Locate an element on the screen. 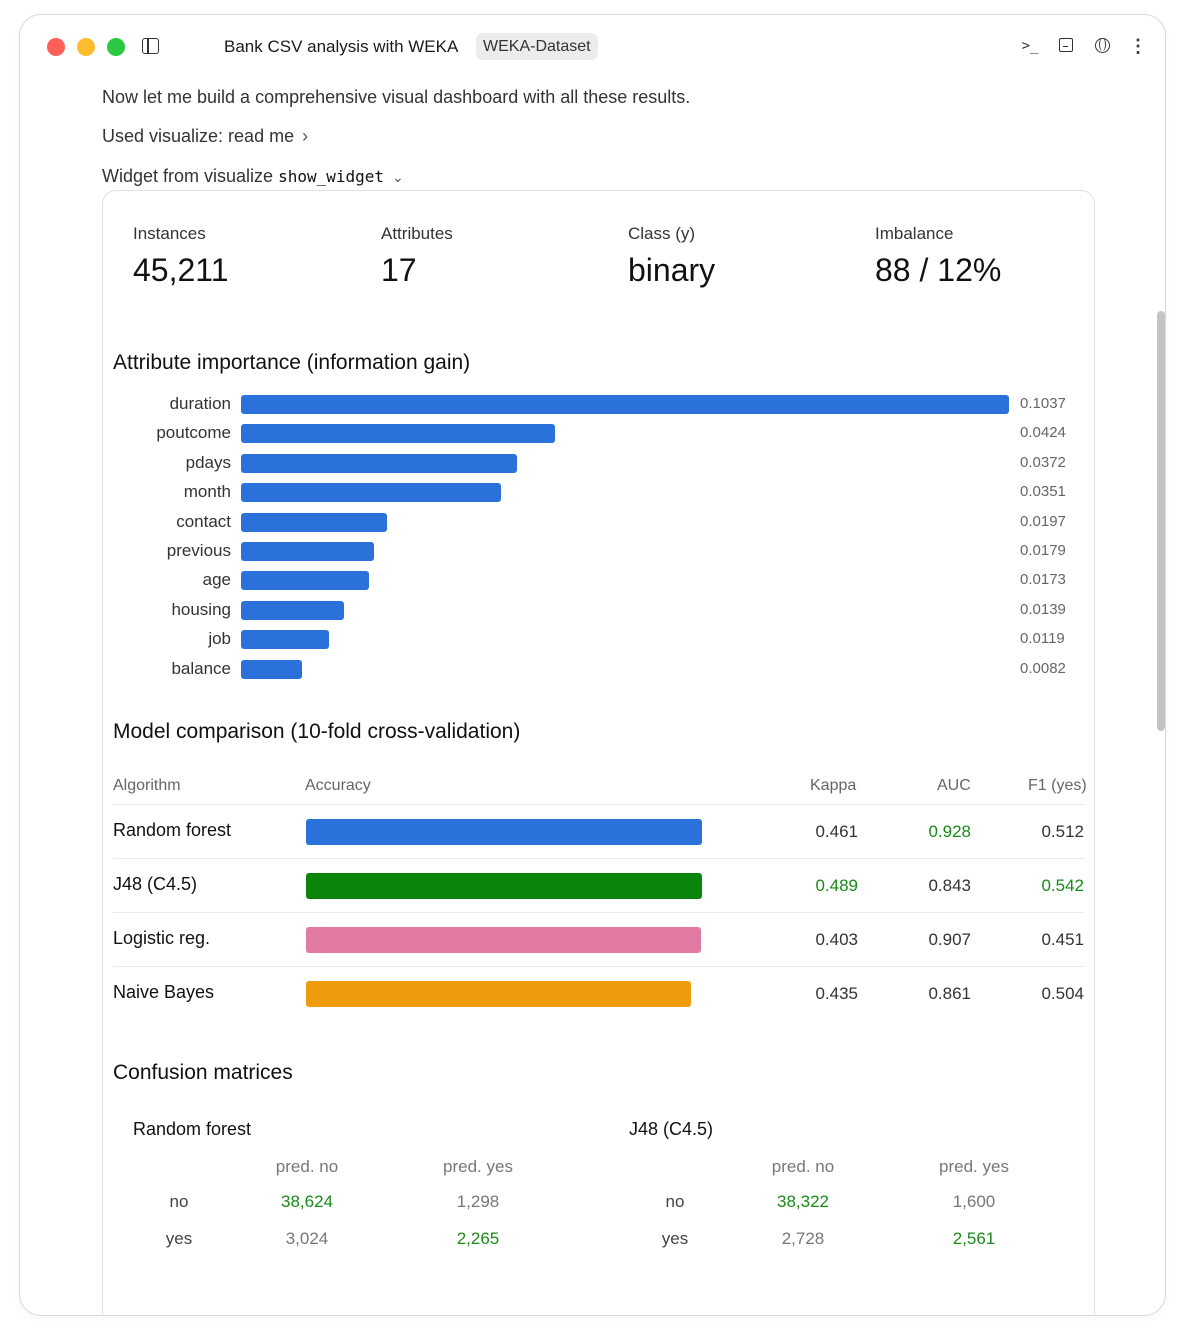  algorithm-name: Naive Bayes is located at coordinates (164, 992).